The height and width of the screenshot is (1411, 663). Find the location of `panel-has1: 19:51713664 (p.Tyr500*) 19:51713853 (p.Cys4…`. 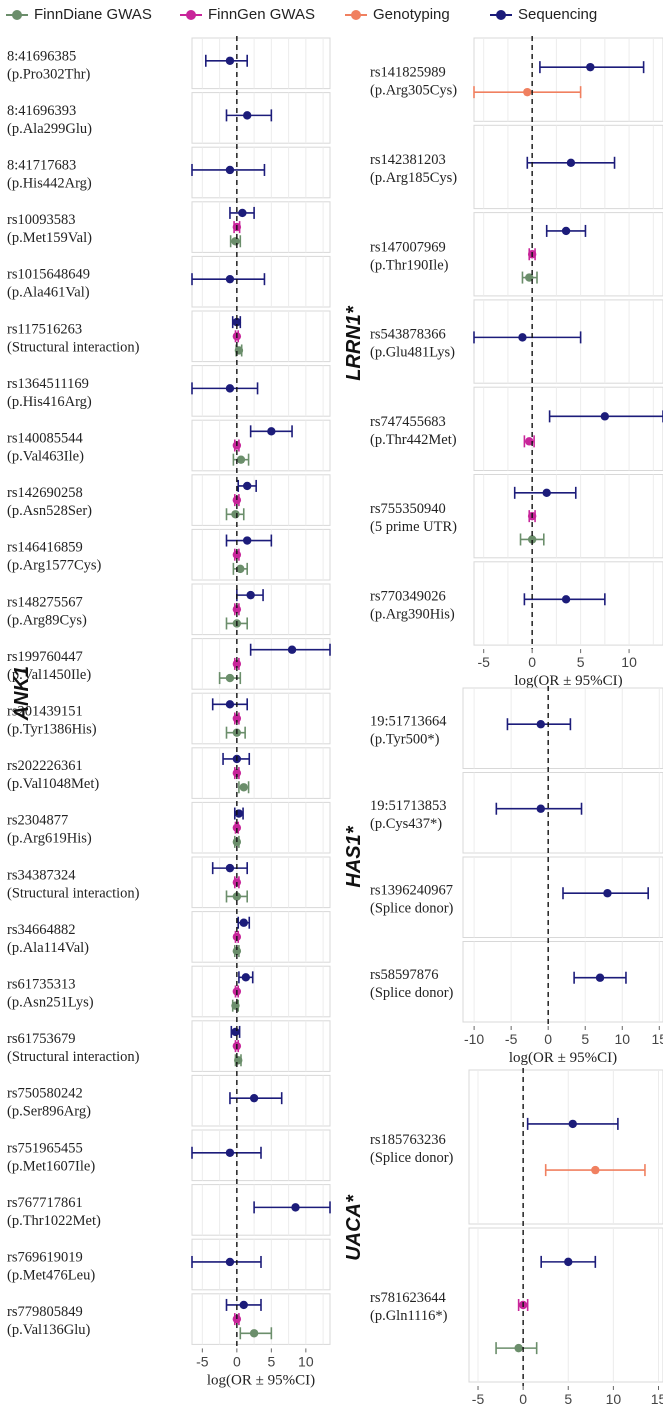

panel-has1: 19:51713664 (p.Tyr500*) 19:51713853 (p.Cys4… is located at coordinates (503, 876).